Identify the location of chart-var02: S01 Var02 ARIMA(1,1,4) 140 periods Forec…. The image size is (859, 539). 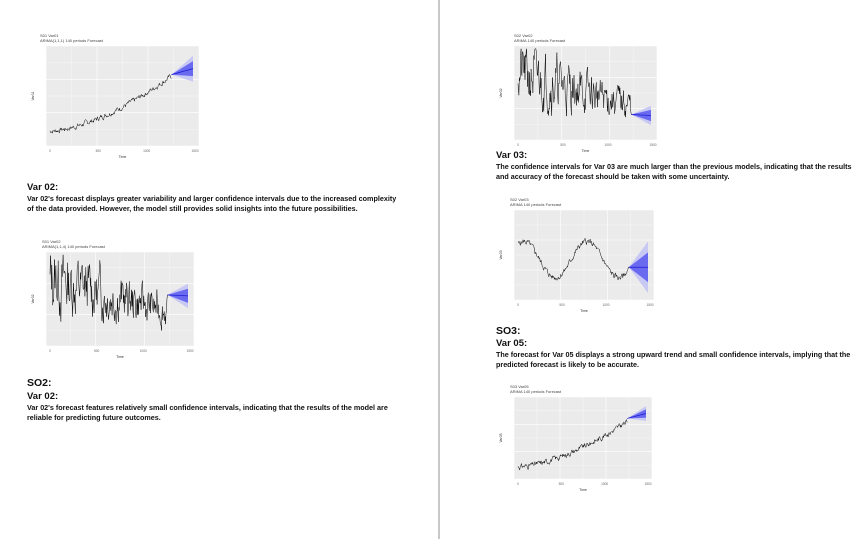
(113, 299).